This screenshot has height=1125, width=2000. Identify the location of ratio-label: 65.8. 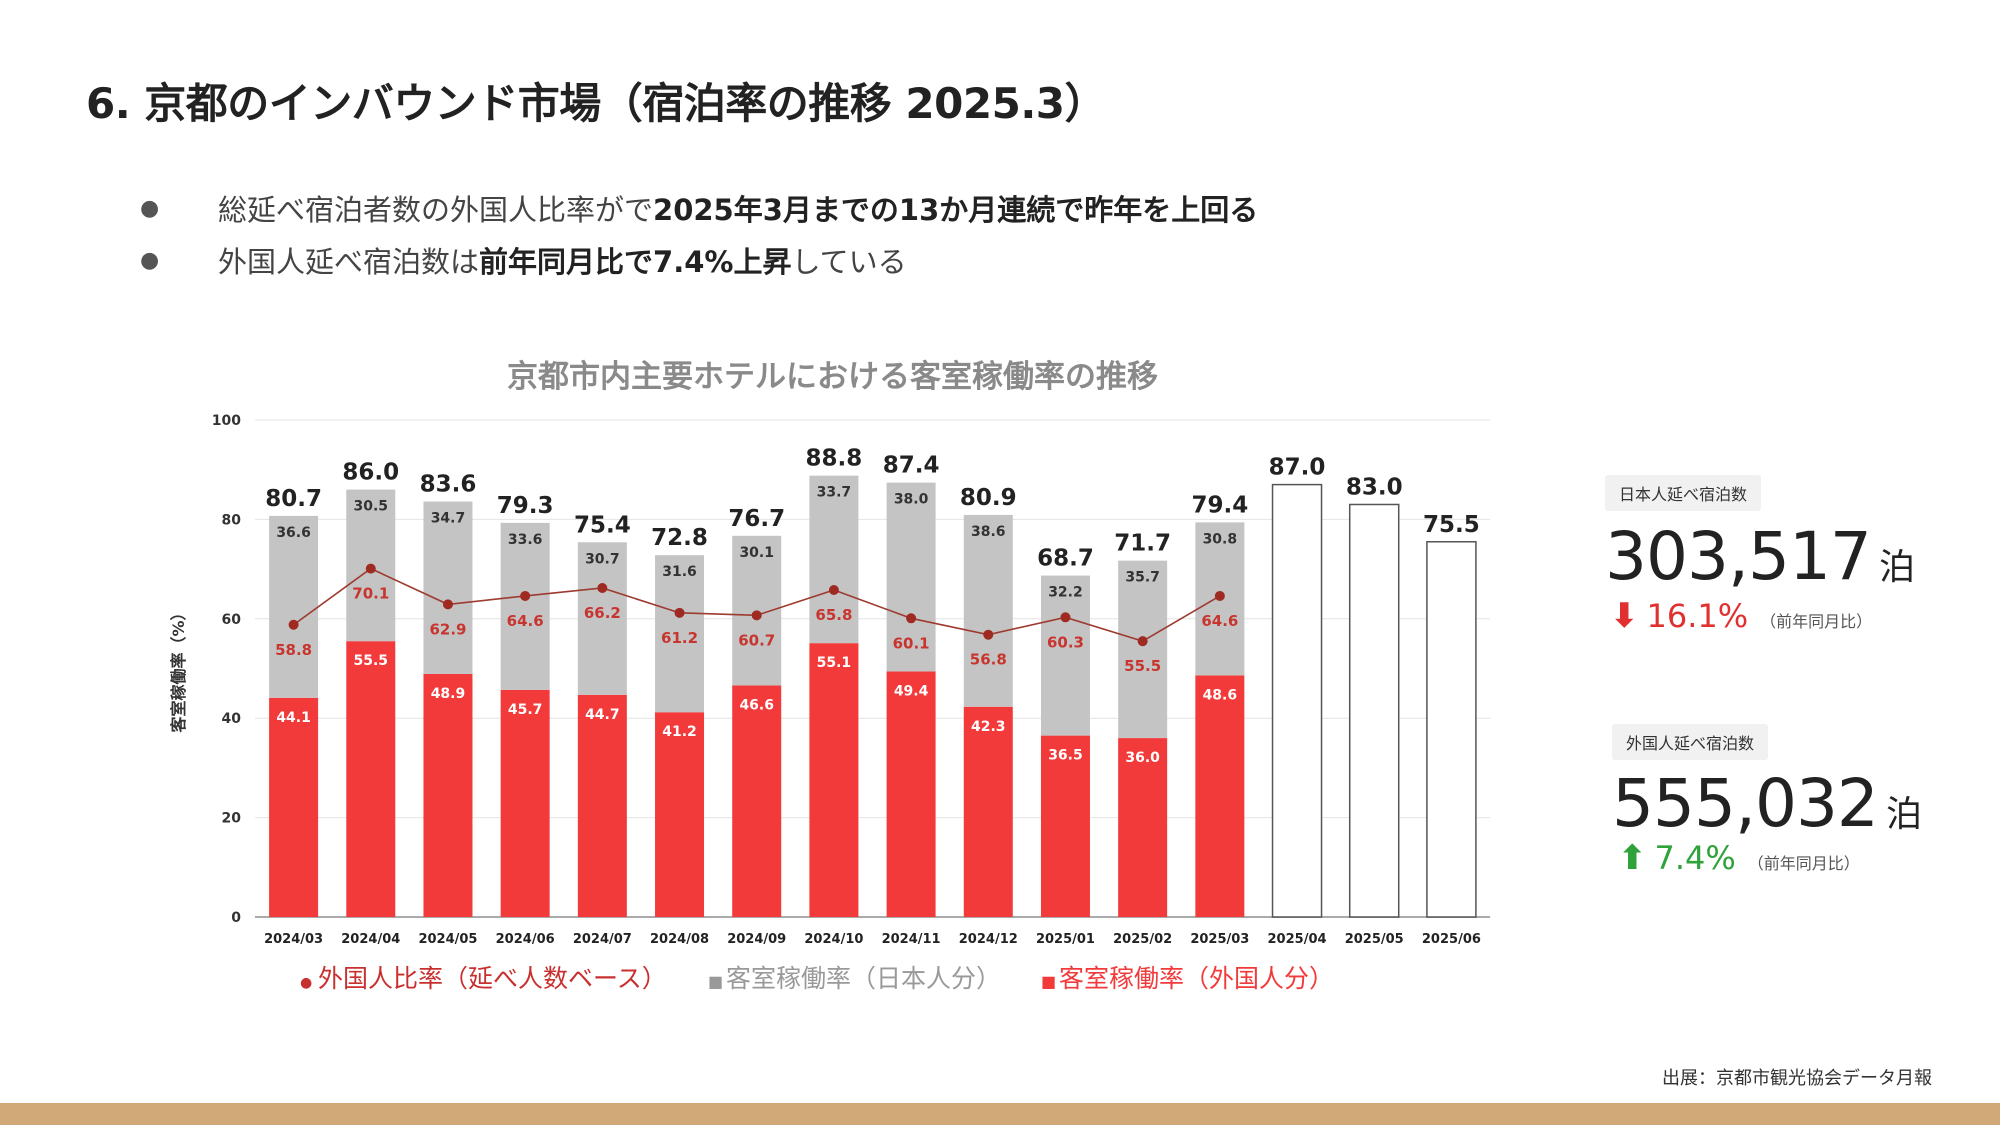
(833, 615).